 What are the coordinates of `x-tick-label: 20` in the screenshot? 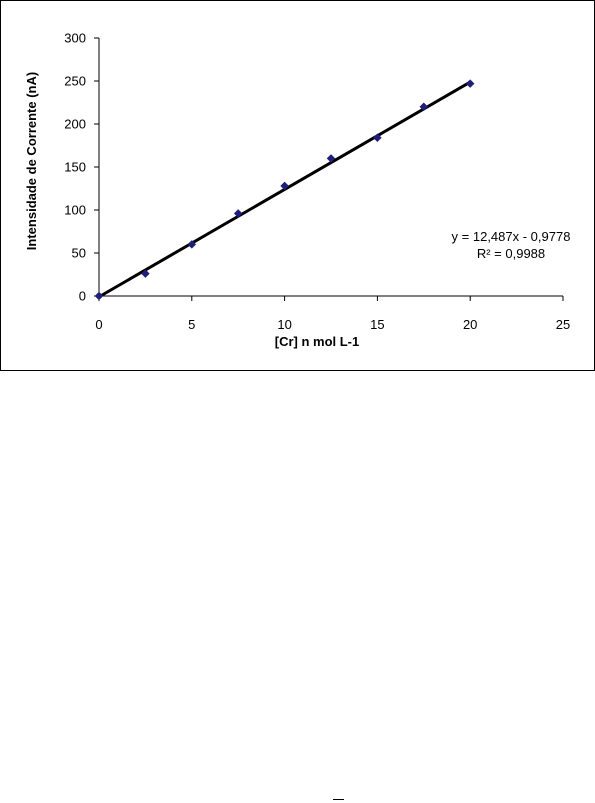 It's located at (470, 324).